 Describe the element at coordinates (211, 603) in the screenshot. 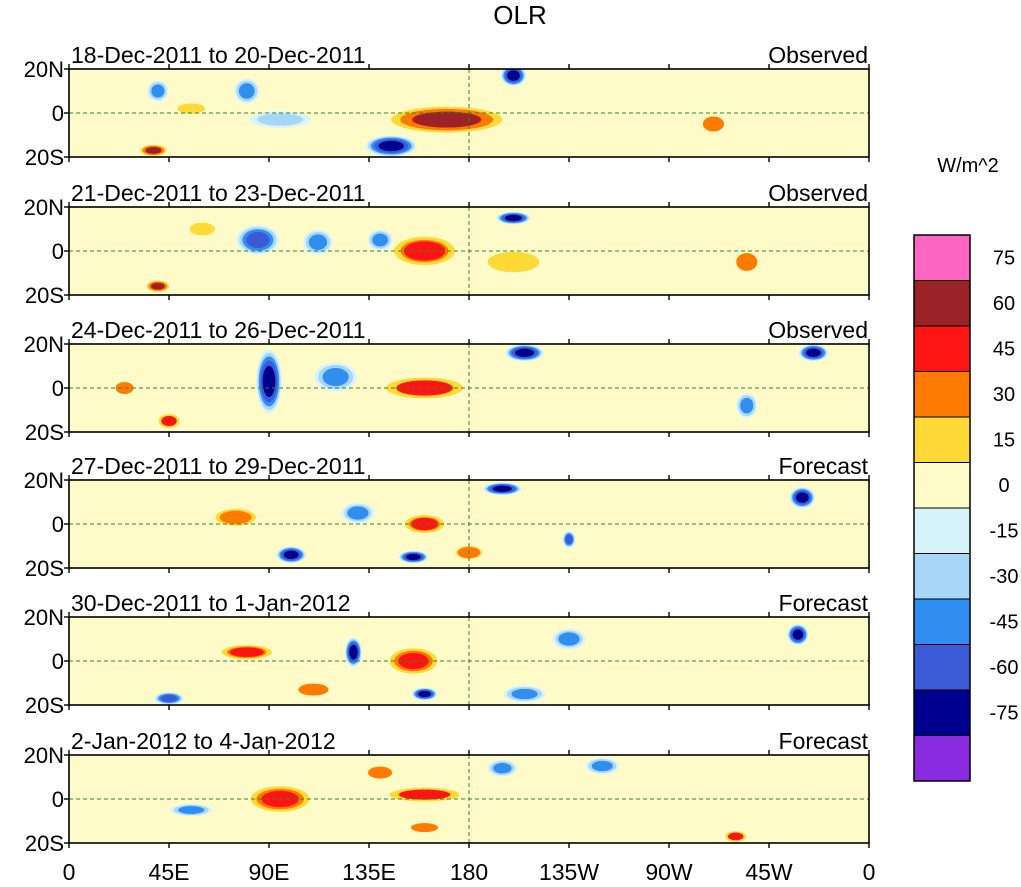

I see `panel-period-label: 30-Dec-2011 to 1-Jan-2012` at that location.